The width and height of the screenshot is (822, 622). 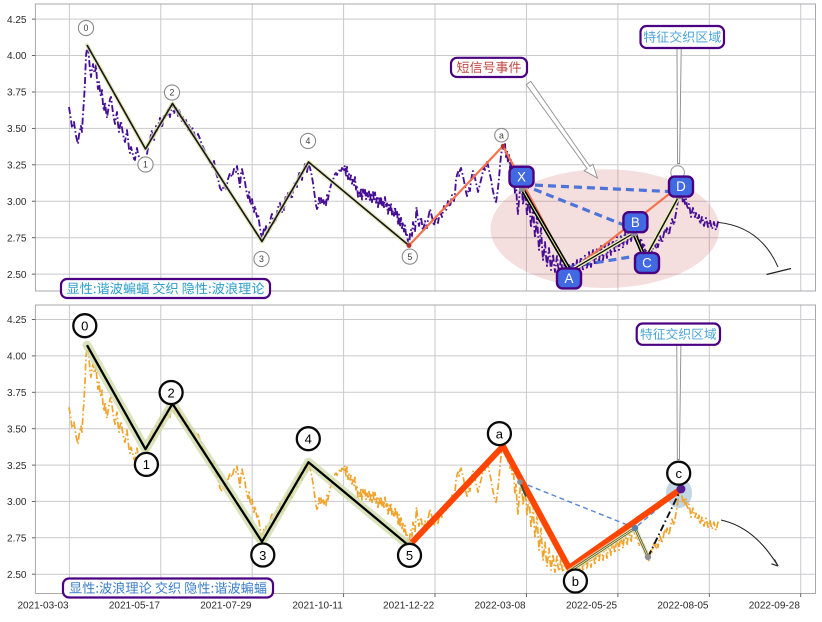 I want to click on svg-text: 2021-03-03, so click(x=43, y=606).